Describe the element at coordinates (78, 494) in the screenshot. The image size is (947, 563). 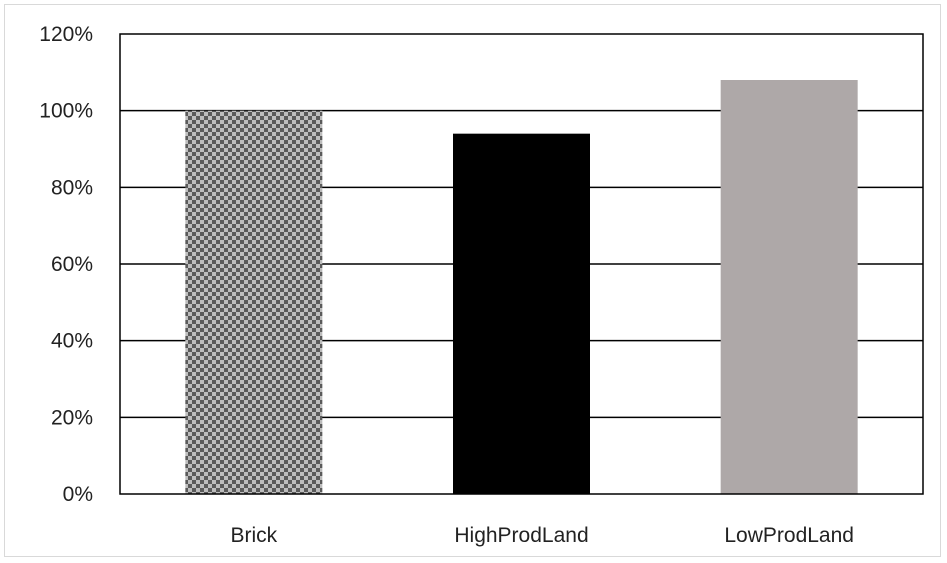
I see `y-tick-label: 0%` at that location.